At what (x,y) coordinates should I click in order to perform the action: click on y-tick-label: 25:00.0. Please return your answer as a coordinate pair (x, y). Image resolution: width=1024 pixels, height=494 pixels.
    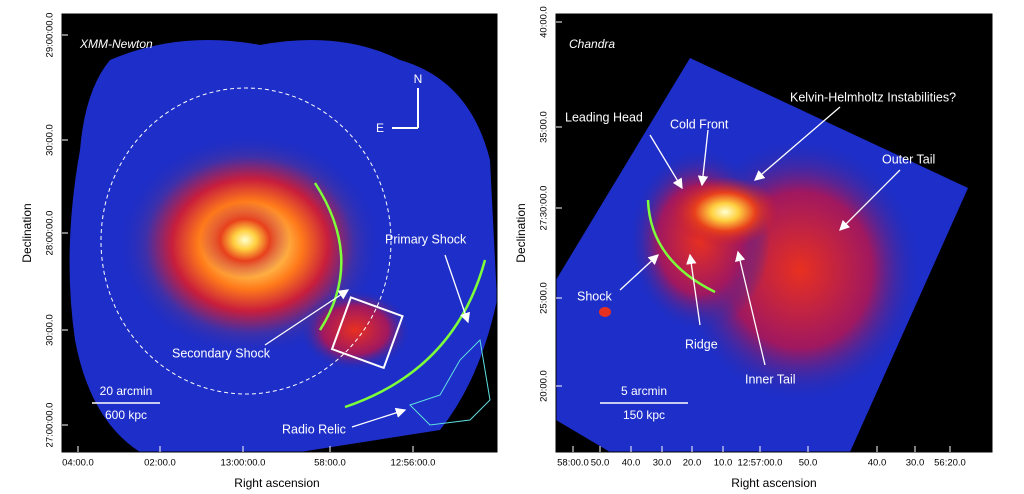
    Looking at the image, I should click on (544, 298).